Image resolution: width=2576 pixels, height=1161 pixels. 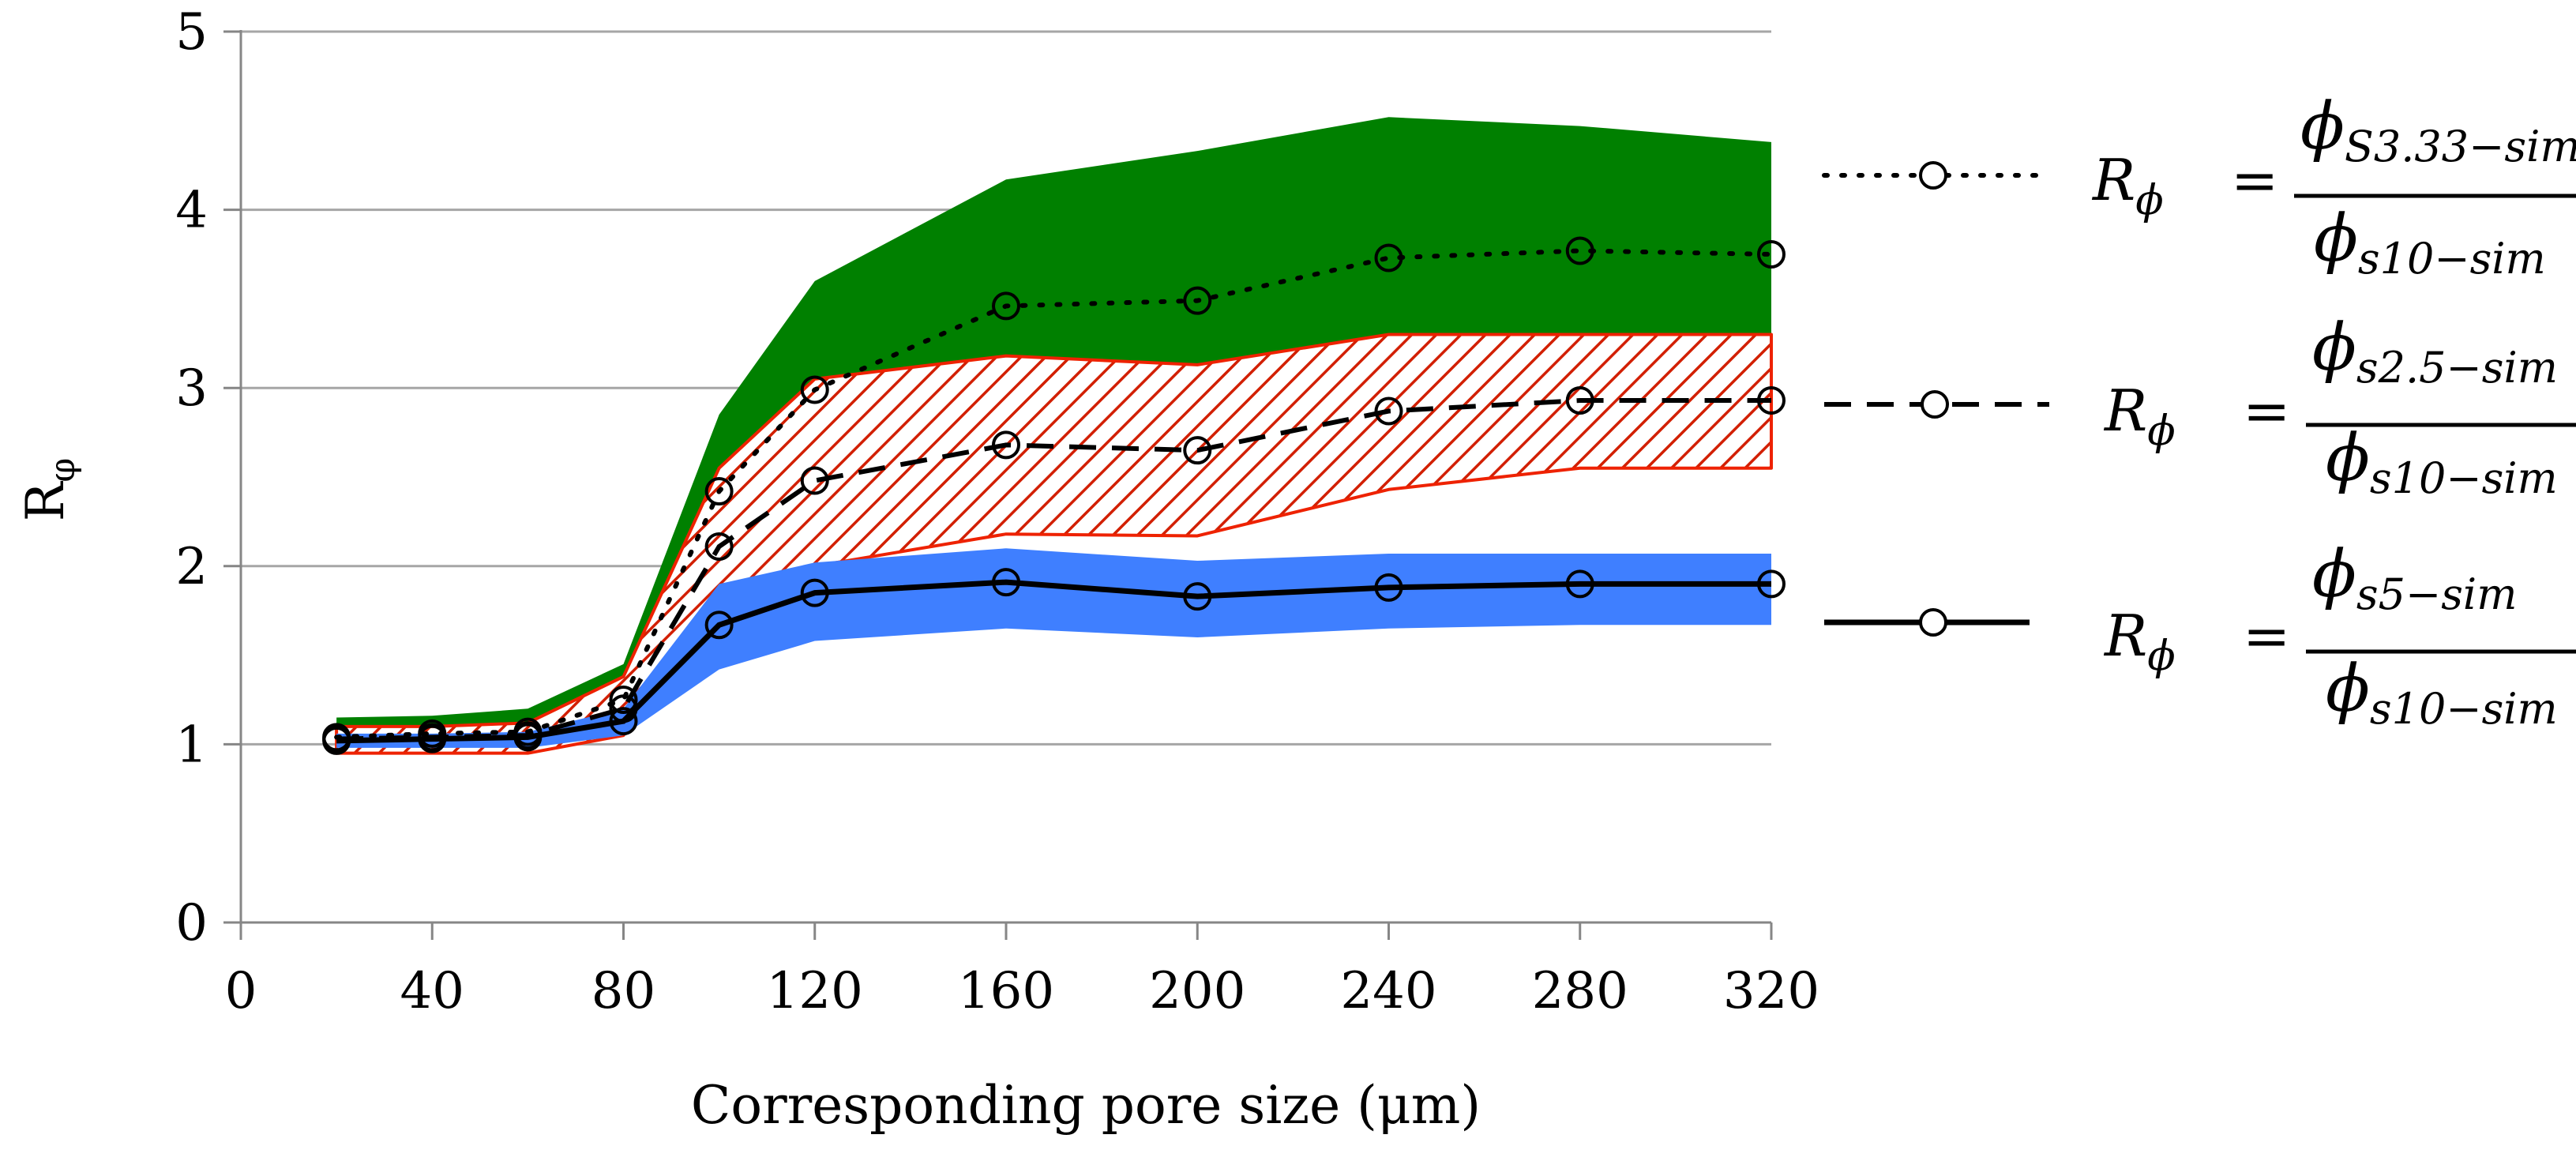 What do you see at coordinates (1388, 258) in the screenshot?
I see `marker-s1-x240` at bounding box center [1388, 258].